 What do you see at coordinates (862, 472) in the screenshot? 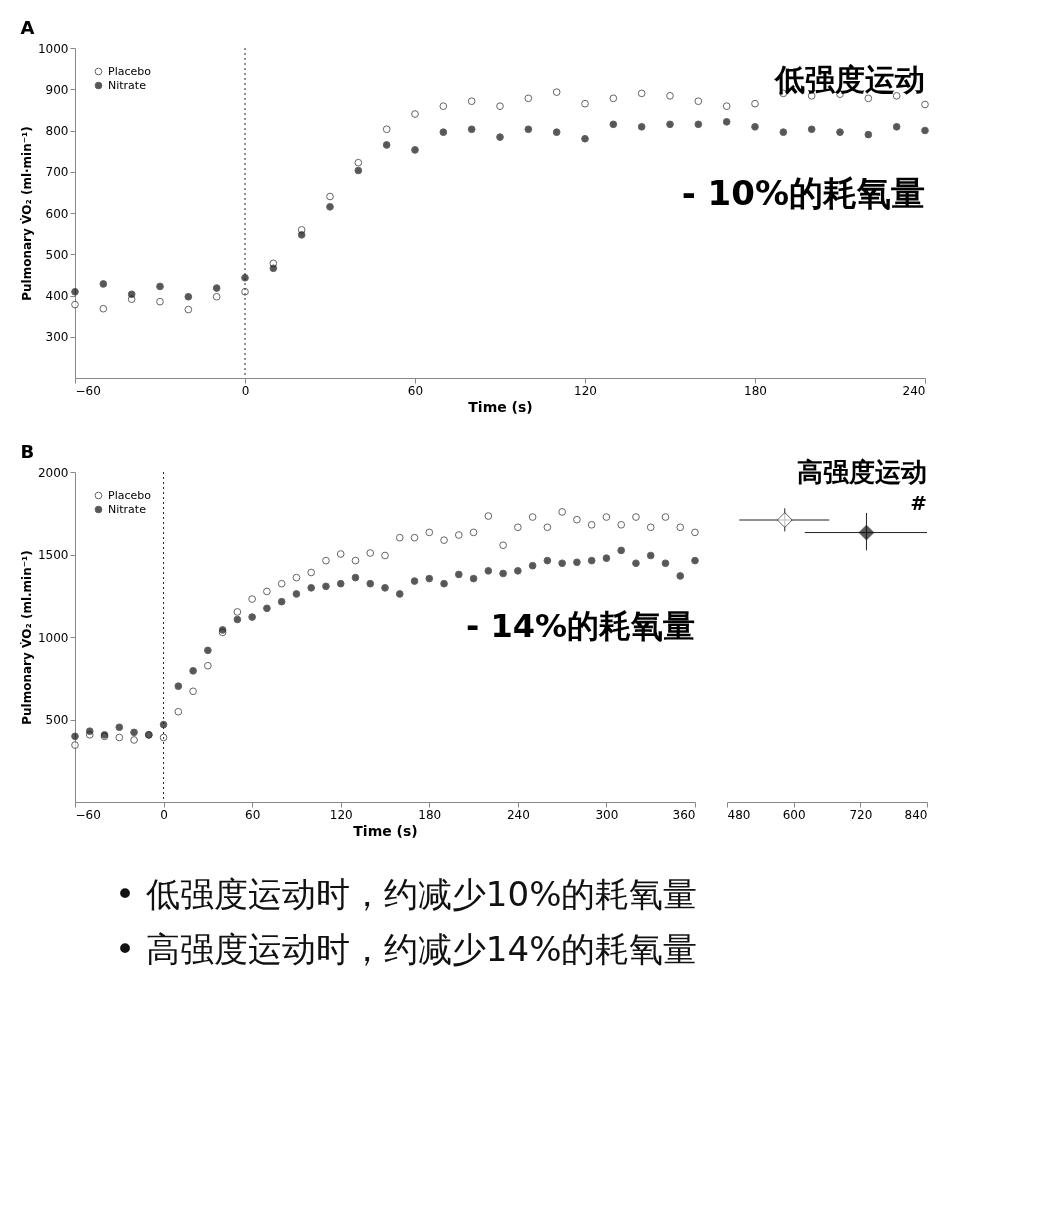
I see `annotation: 高强度运动` at bounding box center [862, 472].